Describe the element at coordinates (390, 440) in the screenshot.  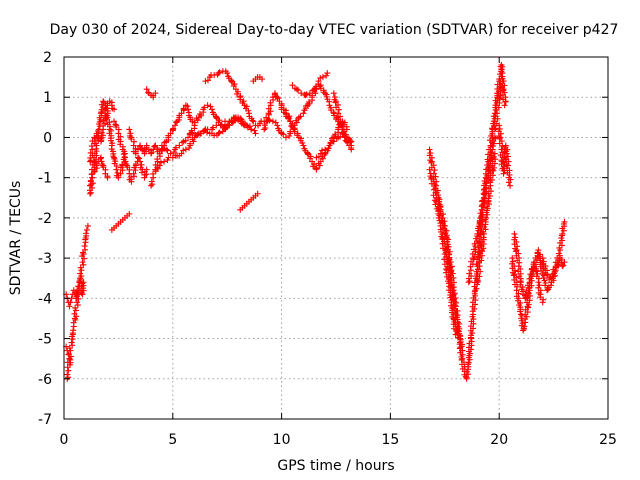
I see `x-tick-label: 15` at that location.